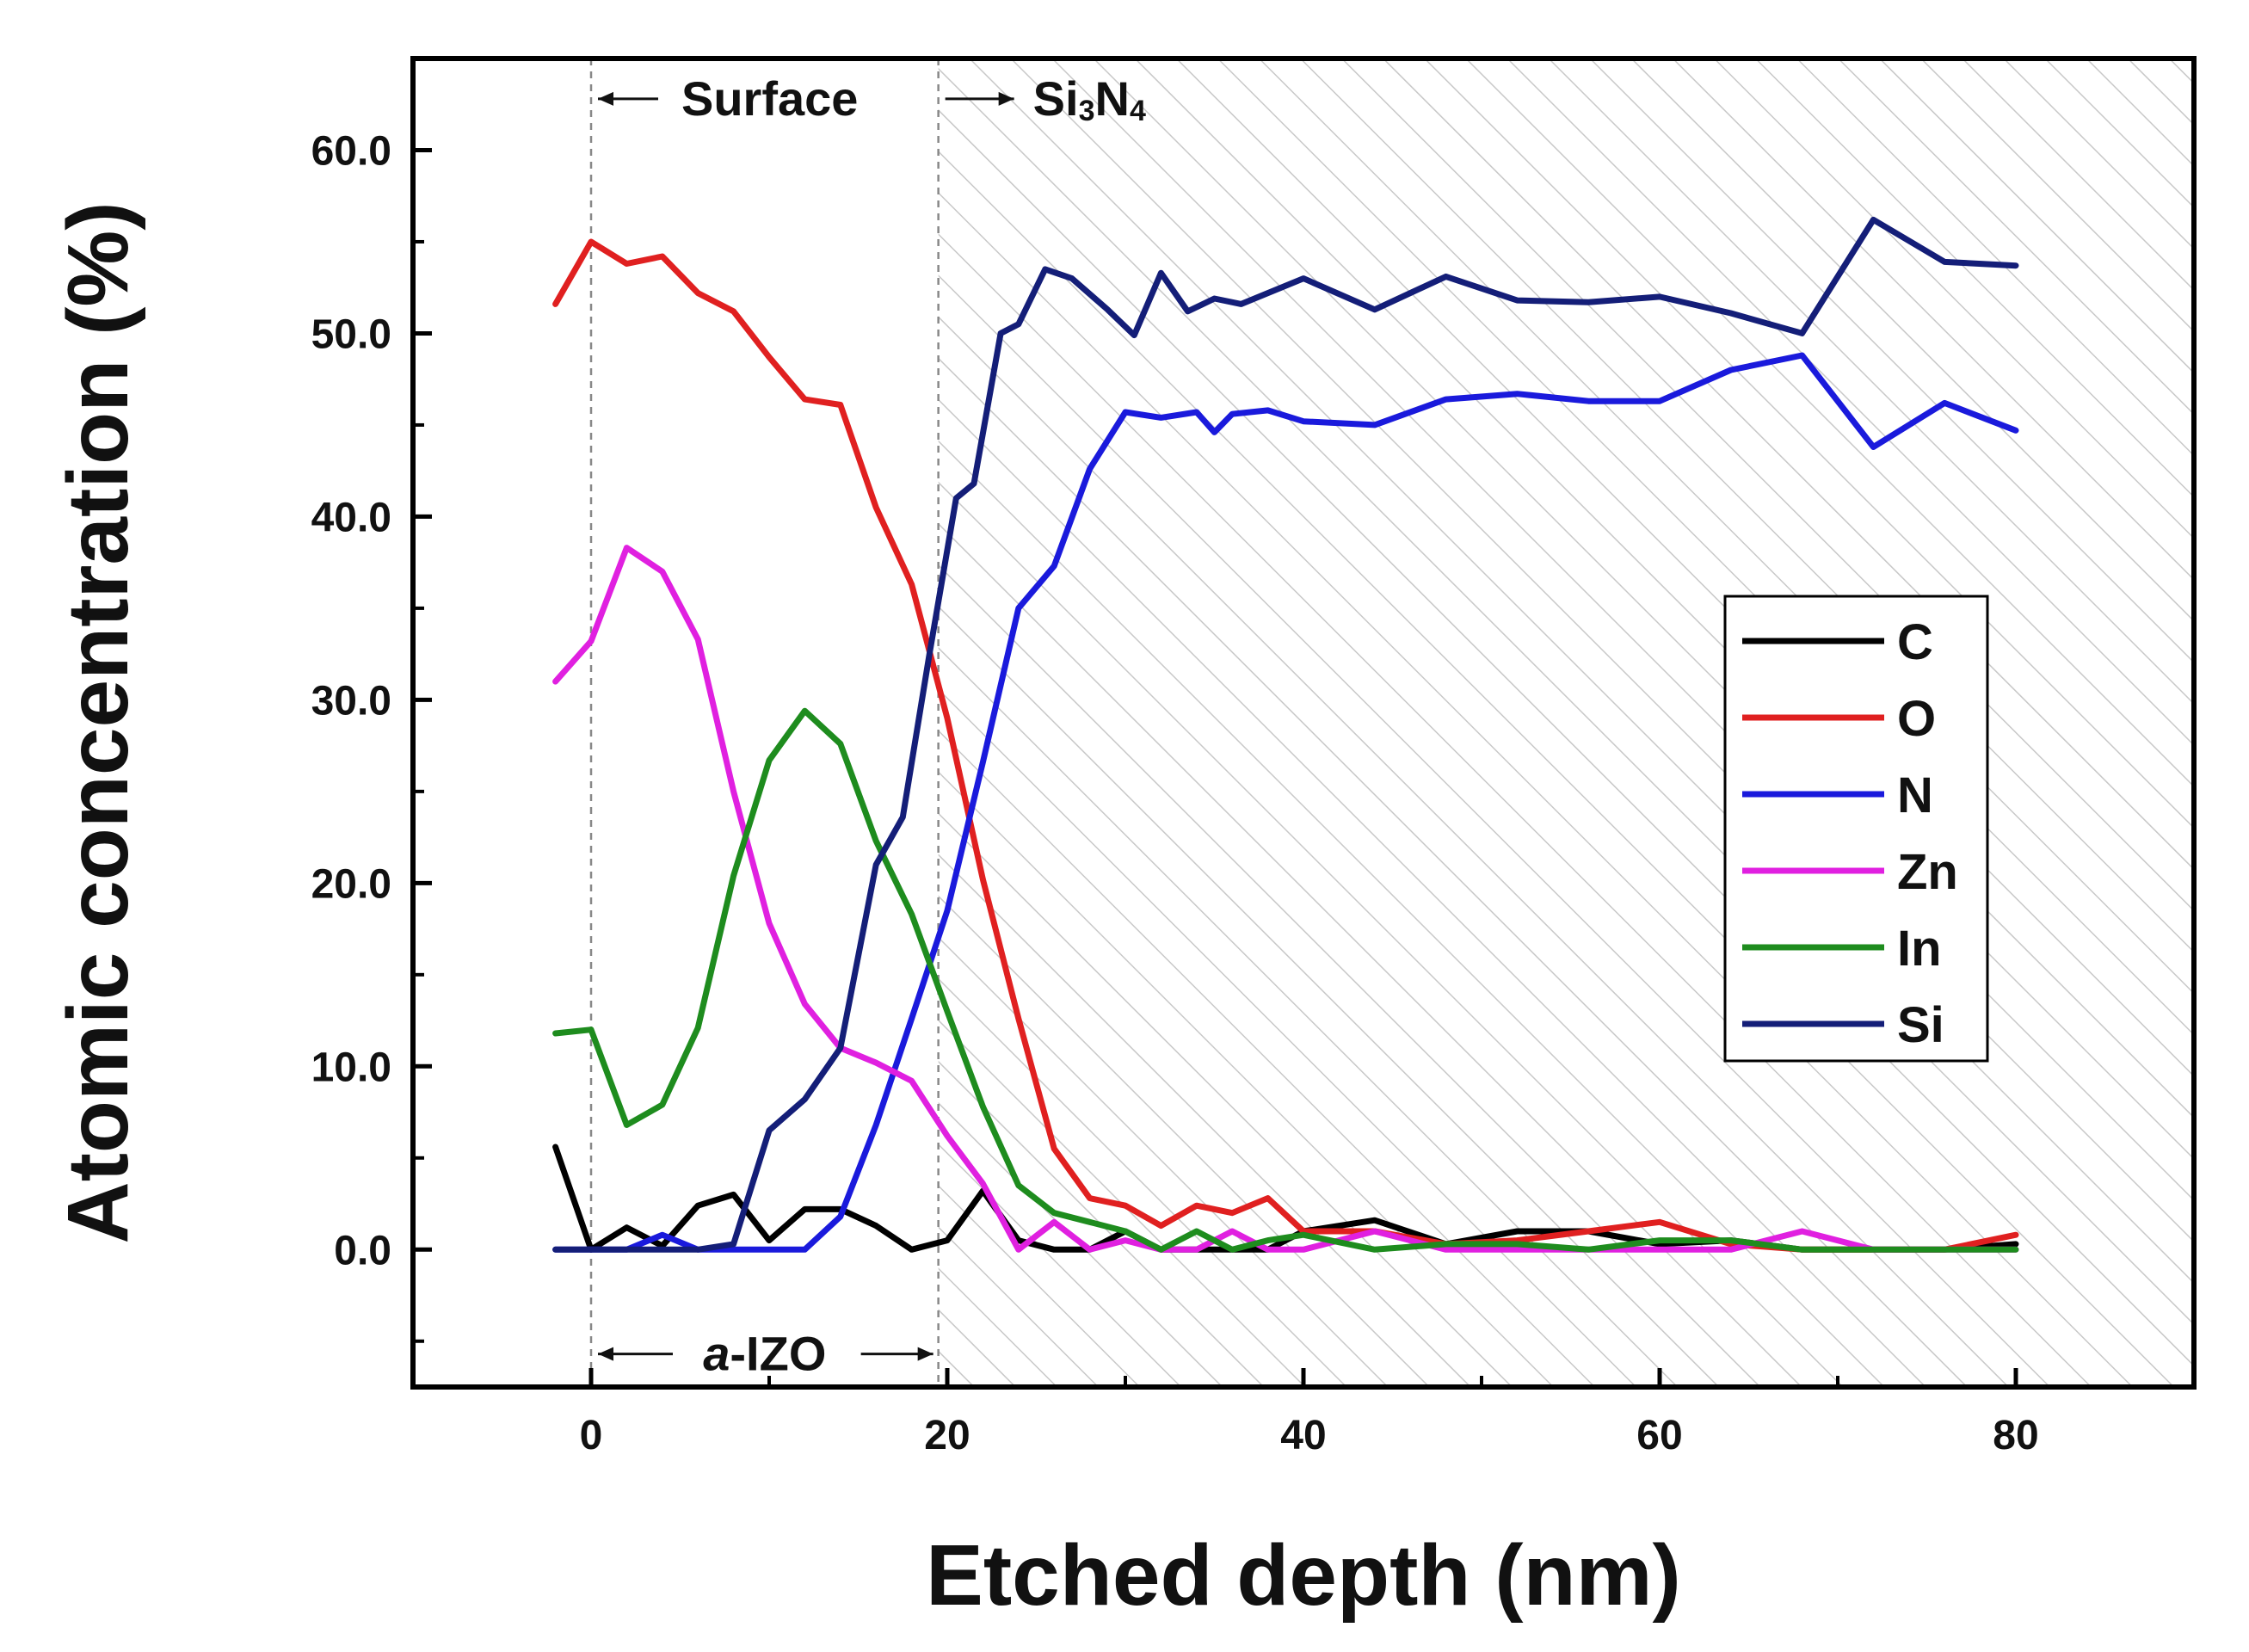 This screenshot has height=1652, width=2249. Describe the element at coordinates (1087, 111) in the screenshot. I see `si3n4-label-sub1: 3` at that location.